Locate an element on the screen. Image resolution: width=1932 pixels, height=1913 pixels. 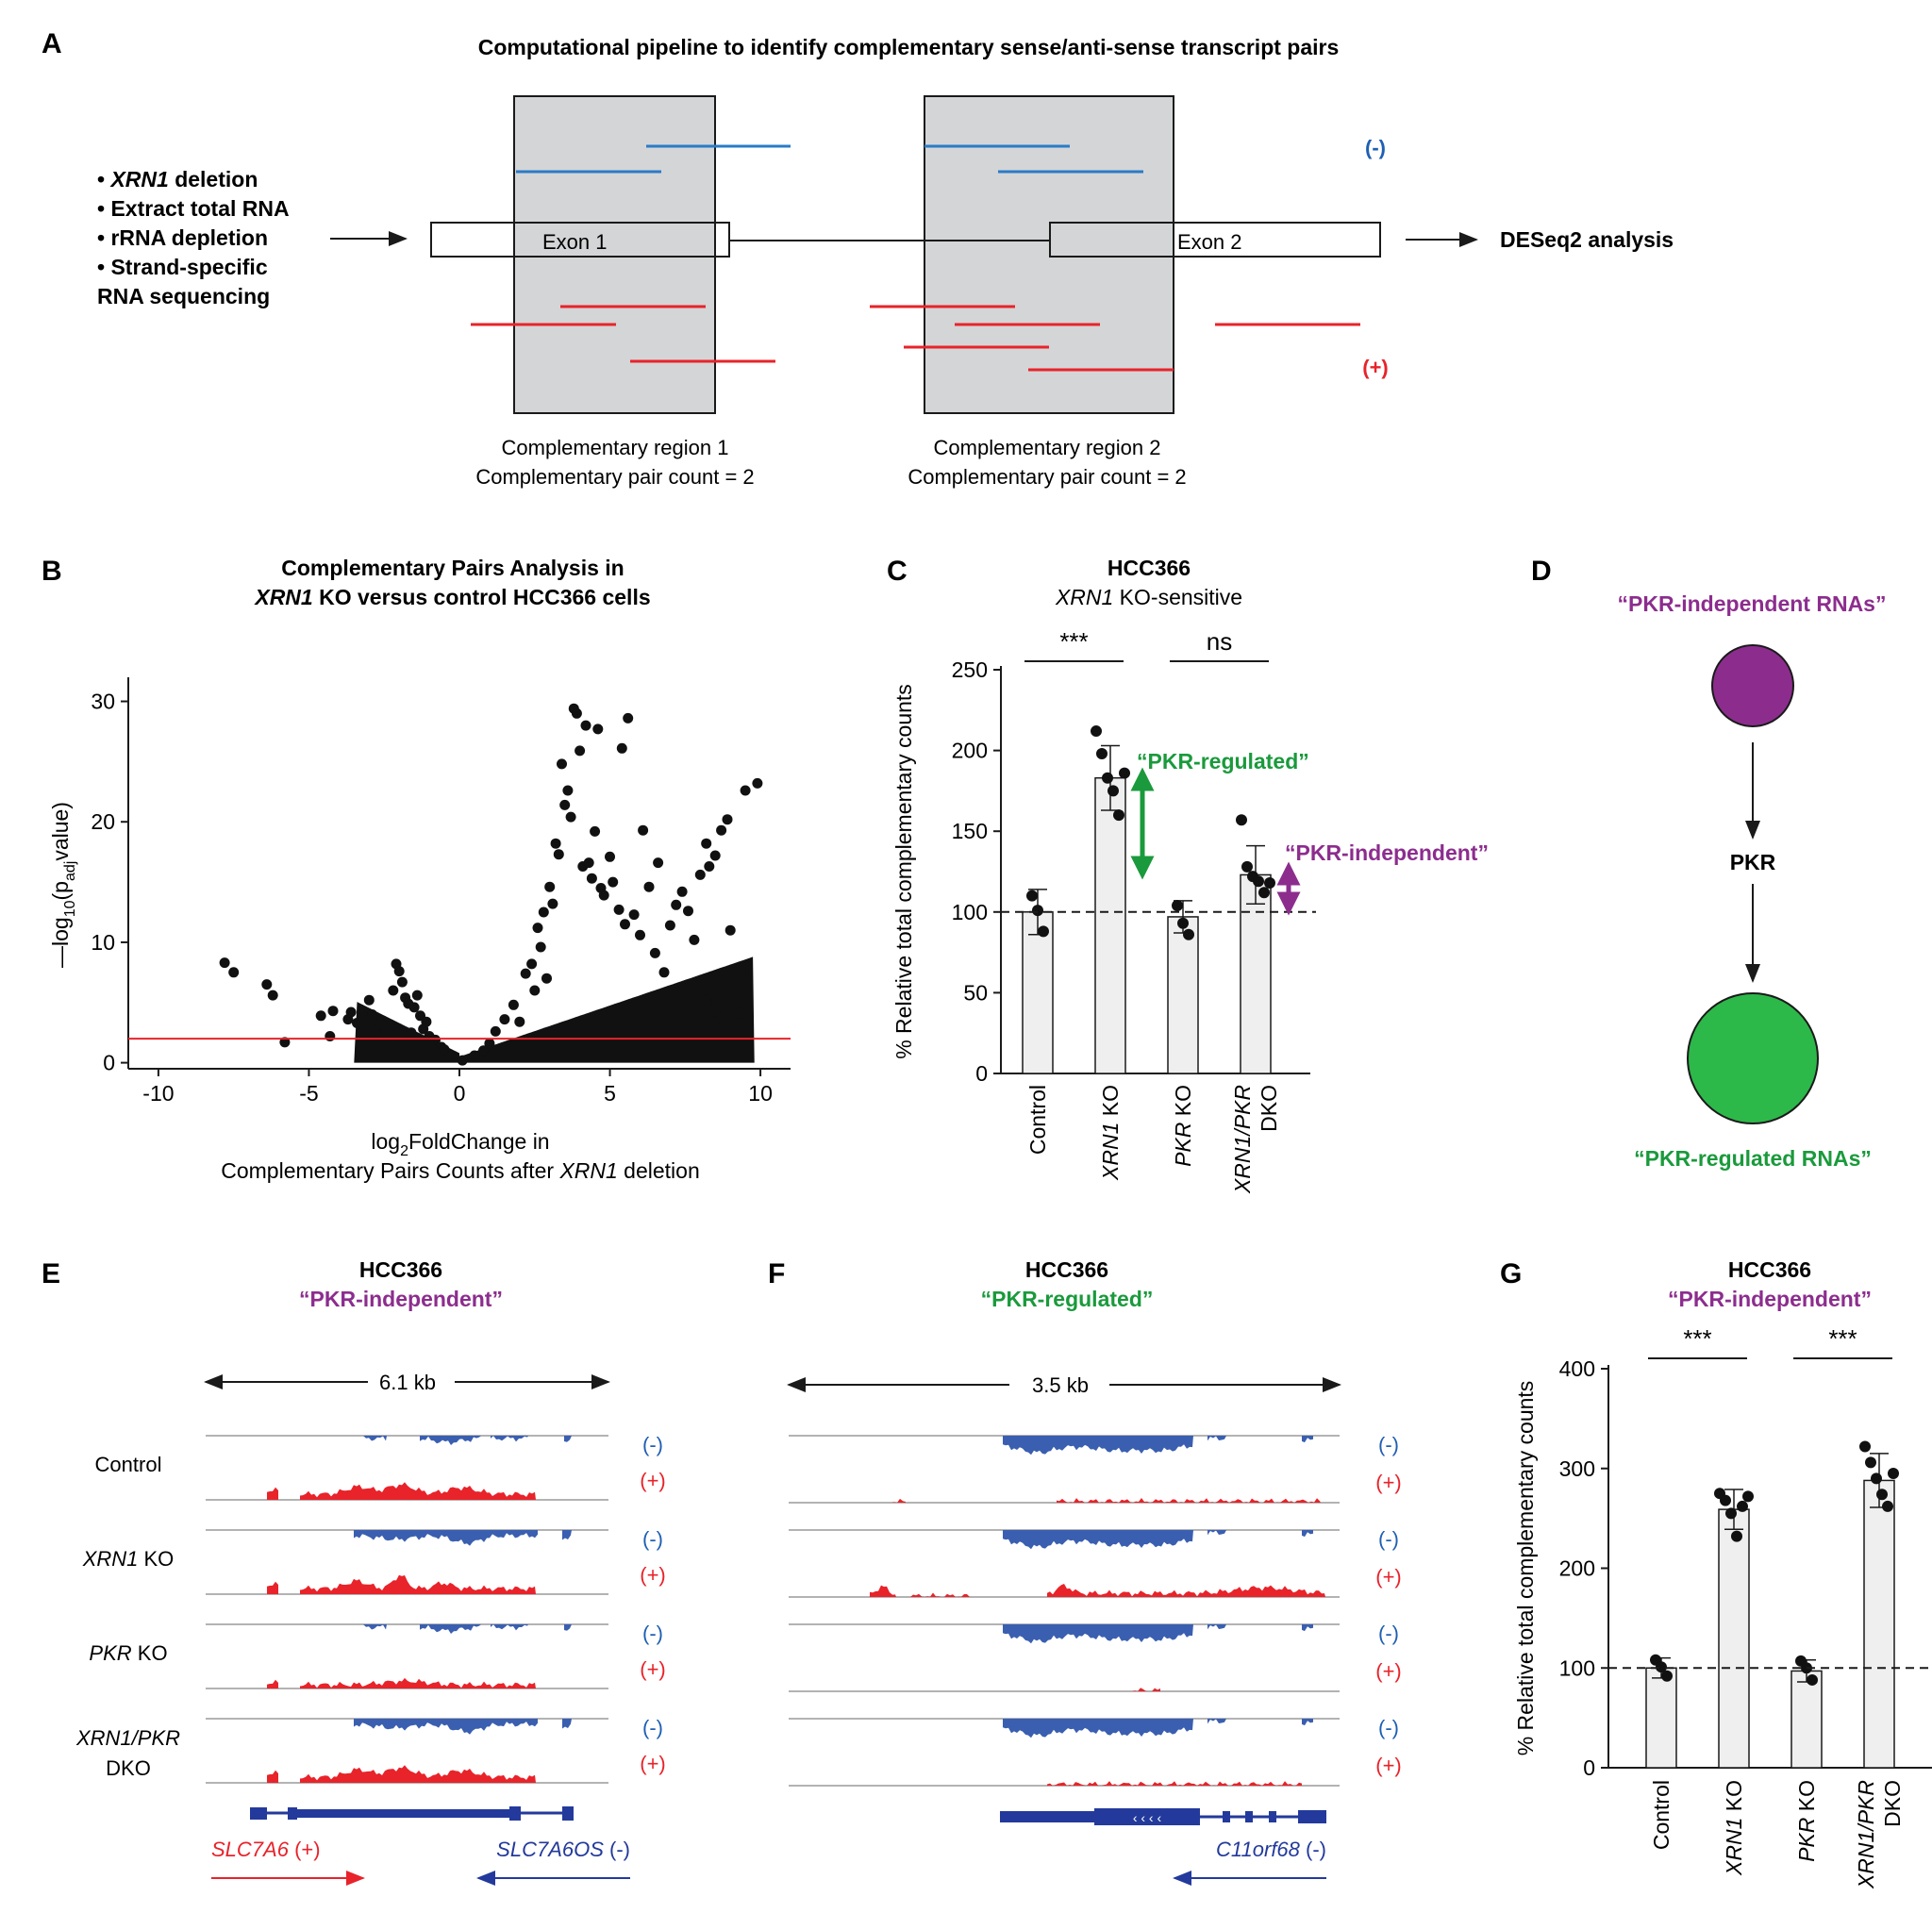
panel-b-title-1: Complementary Pairs Analysis in is located at coordinates (453, 568).